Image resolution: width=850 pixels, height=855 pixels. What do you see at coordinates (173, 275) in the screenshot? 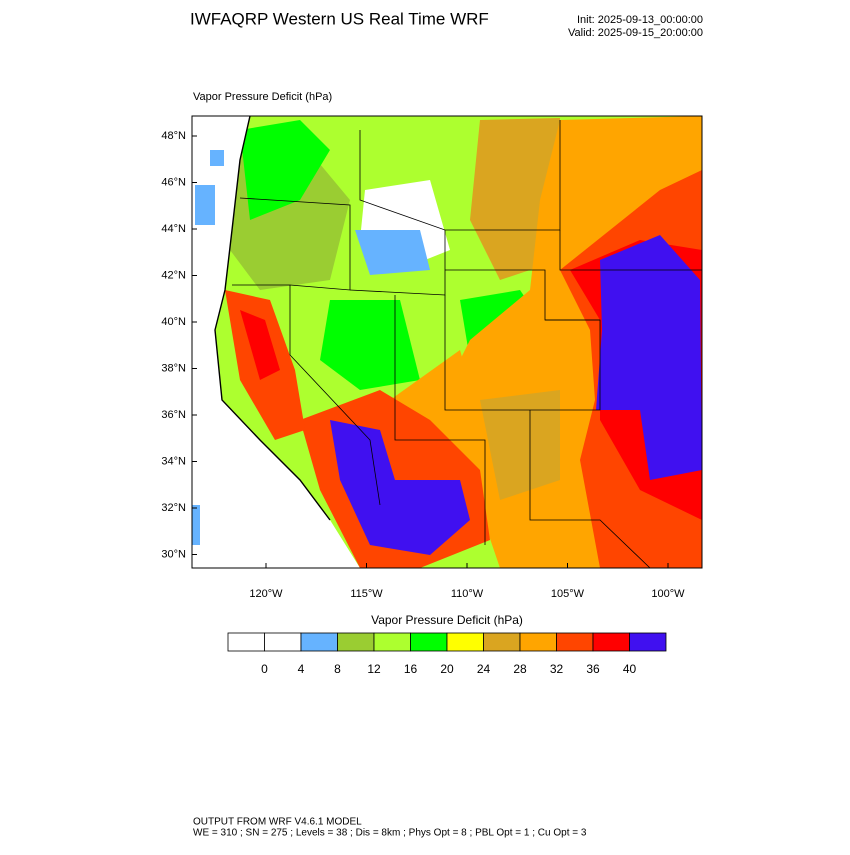
I see `lat-label: 42°N` at bounding box center [173, 275].